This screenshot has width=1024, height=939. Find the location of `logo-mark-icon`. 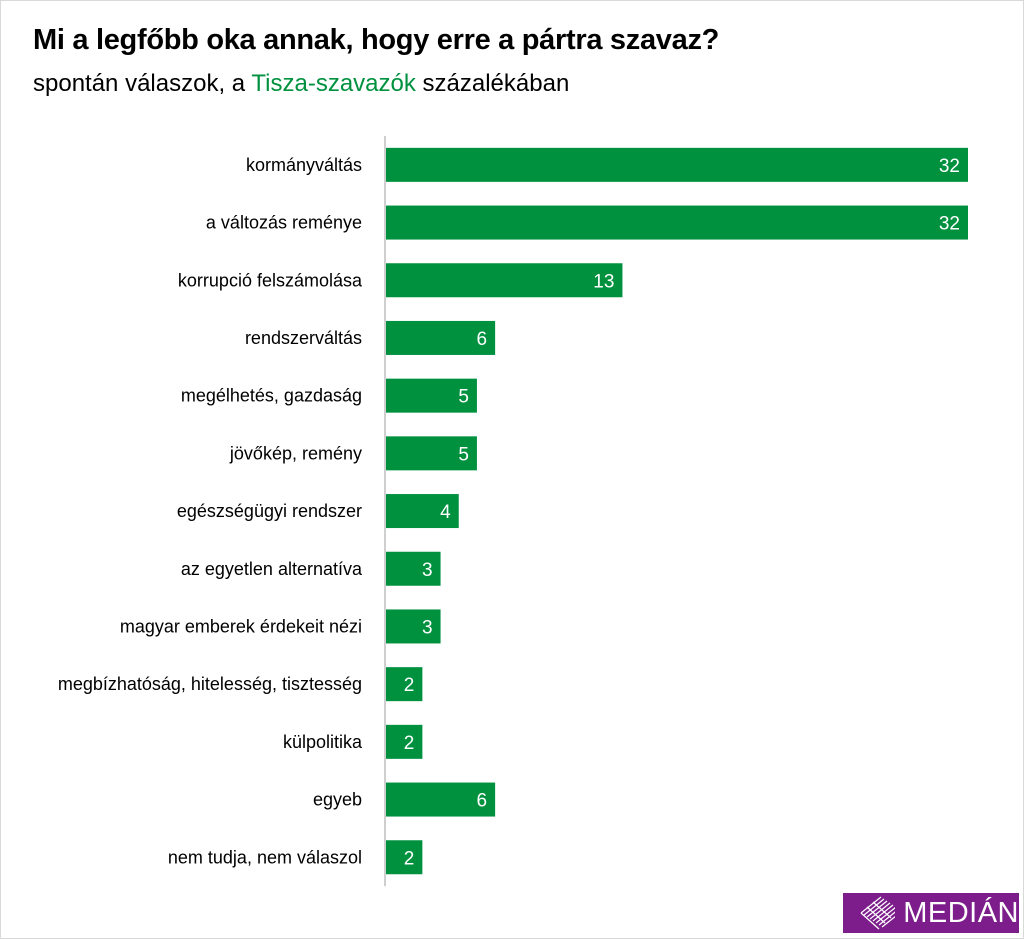

logo-mark-icon is located at coordinates (878, 913).